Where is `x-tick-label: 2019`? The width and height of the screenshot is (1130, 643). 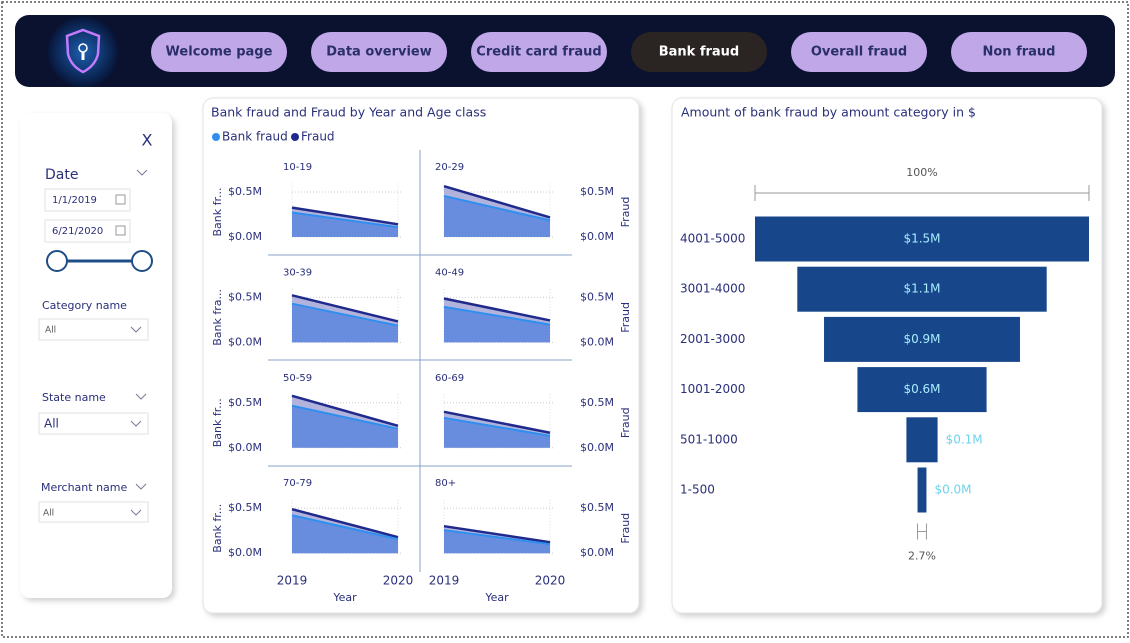 x-tick-label: 2019 is located at coordinates (444, 581).